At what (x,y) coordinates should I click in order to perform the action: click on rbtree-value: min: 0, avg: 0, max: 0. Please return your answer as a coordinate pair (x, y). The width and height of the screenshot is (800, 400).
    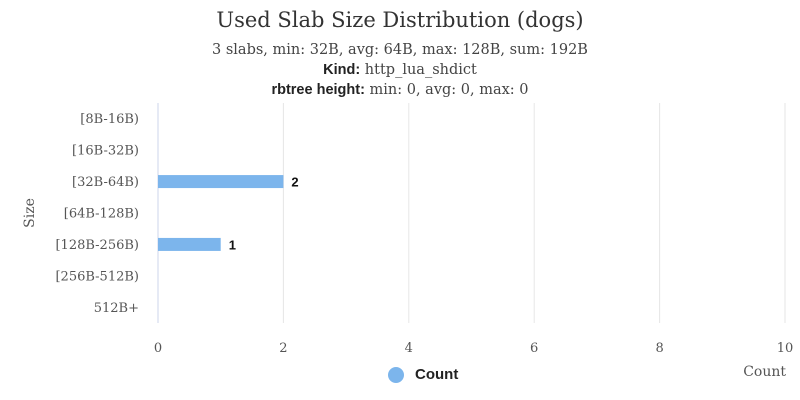
    Looking at the image, I should click on (449, 90).